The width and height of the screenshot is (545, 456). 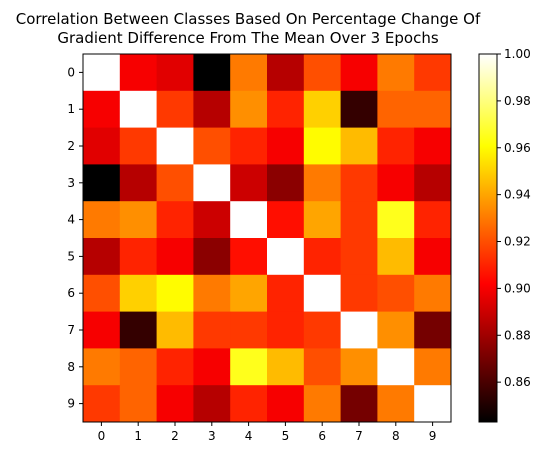 What do you see at coordinates (71, 404) in the screenshot?
I see `y-tick-label: 9` at bounding box center [71, 404].